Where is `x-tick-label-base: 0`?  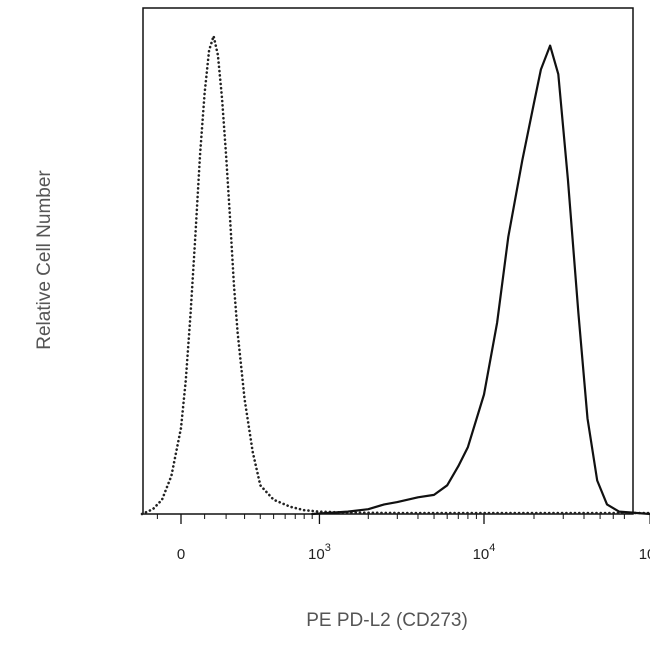
x-tick-label-base: 0 is located at coordinates (181, 554).